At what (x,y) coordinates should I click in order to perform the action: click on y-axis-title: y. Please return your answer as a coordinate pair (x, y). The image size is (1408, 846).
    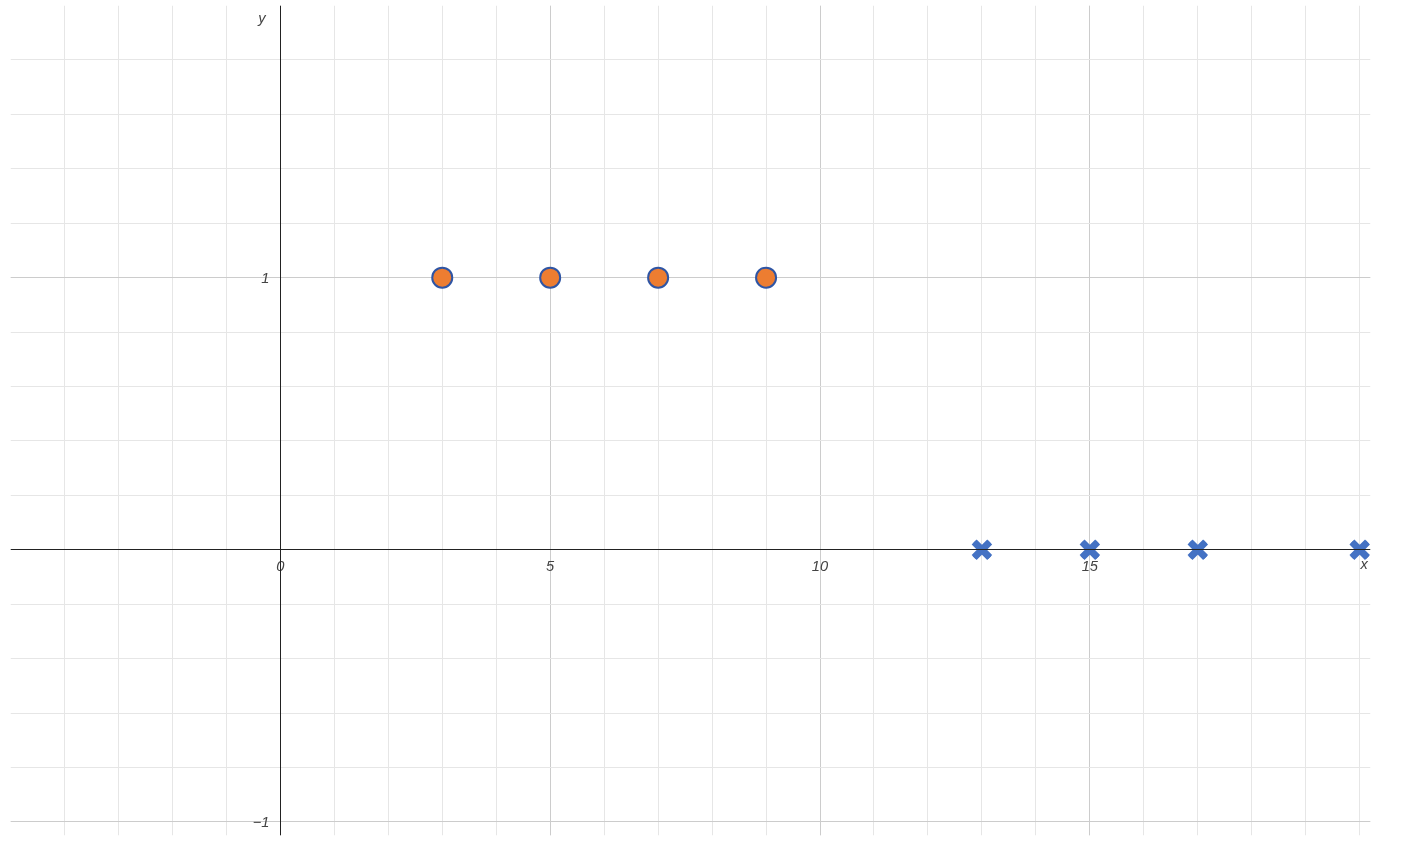
    Looking at the image, I should click on (262, 17).